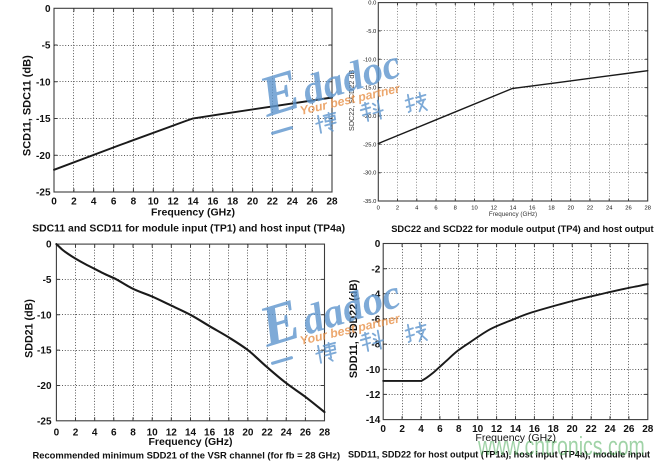  I want to click on svg-text: -25.0, so click(369, 145).